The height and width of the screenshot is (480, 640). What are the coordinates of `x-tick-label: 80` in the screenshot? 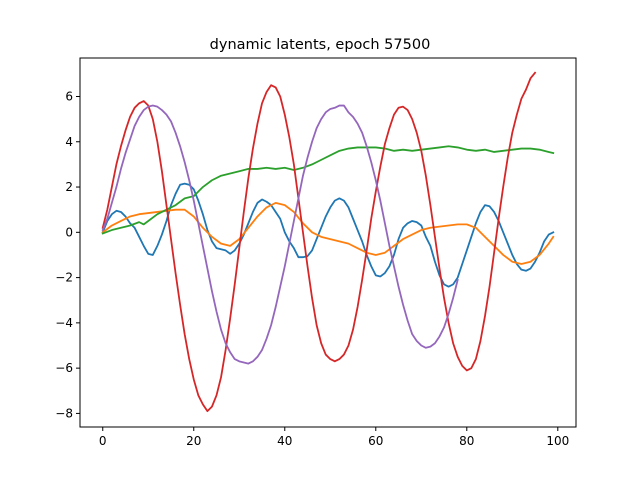 It's located at (466, 441).